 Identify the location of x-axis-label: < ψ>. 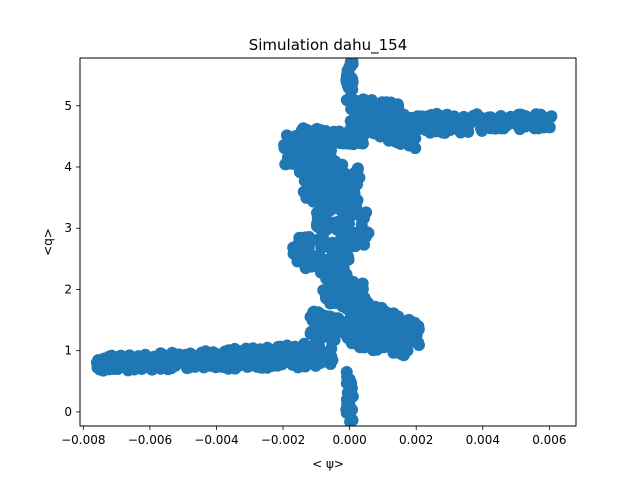
(328, 464).